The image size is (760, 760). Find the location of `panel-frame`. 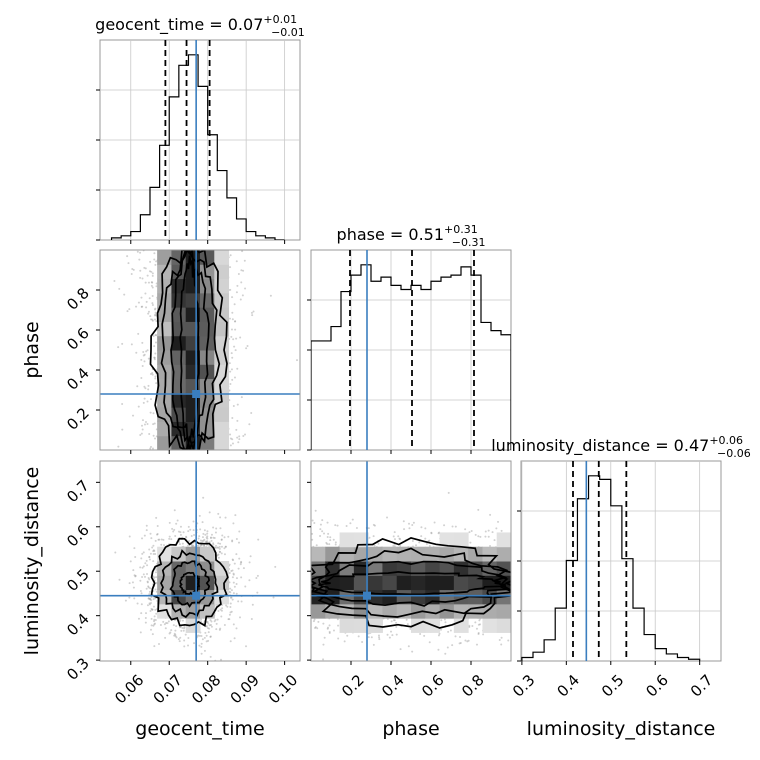

panel-frame is located at coordinates (200, 350).